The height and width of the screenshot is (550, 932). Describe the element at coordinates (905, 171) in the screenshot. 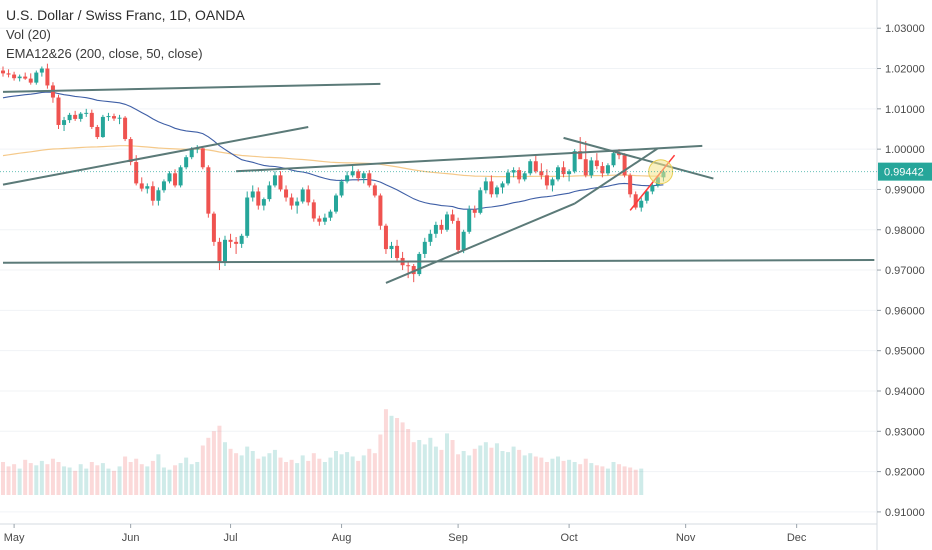

I see `current-price-tag: 0.99442` at that location.